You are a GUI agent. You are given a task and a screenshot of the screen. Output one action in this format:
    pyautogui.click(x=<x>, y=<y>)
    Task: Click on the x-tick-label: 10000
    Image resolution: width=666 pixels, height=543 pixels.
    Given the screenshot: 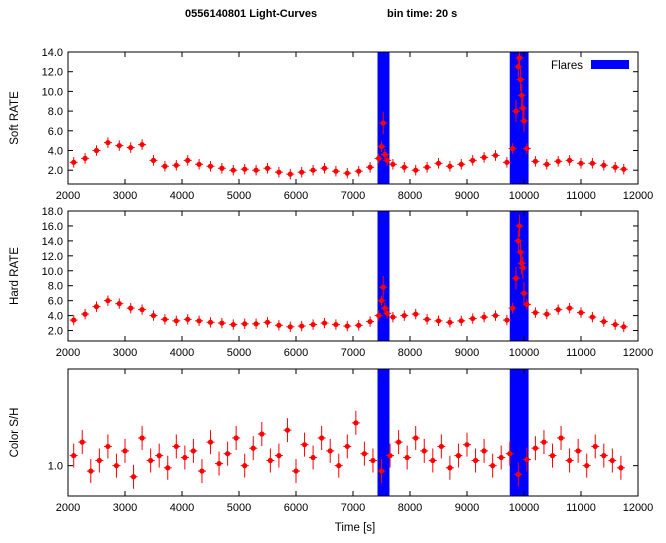 What is the action you would take?
    pyautogui.click(x=524, y=508)
    